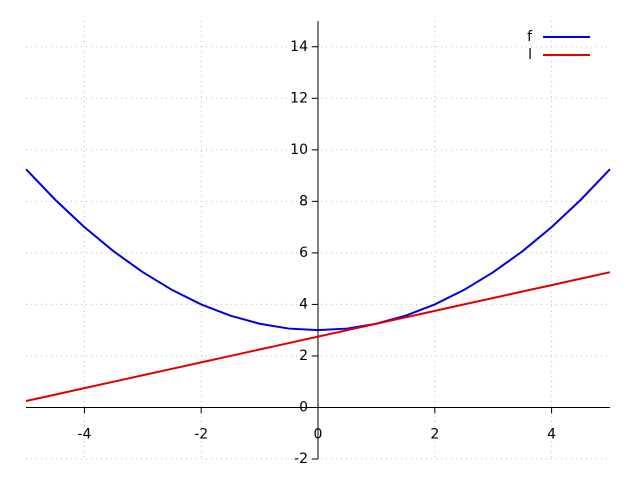 This screenshot has width=640, height=480. Describe the element at coordinates (303, 304) in the screenshot. I see `y-tick-label: 4` at that location.